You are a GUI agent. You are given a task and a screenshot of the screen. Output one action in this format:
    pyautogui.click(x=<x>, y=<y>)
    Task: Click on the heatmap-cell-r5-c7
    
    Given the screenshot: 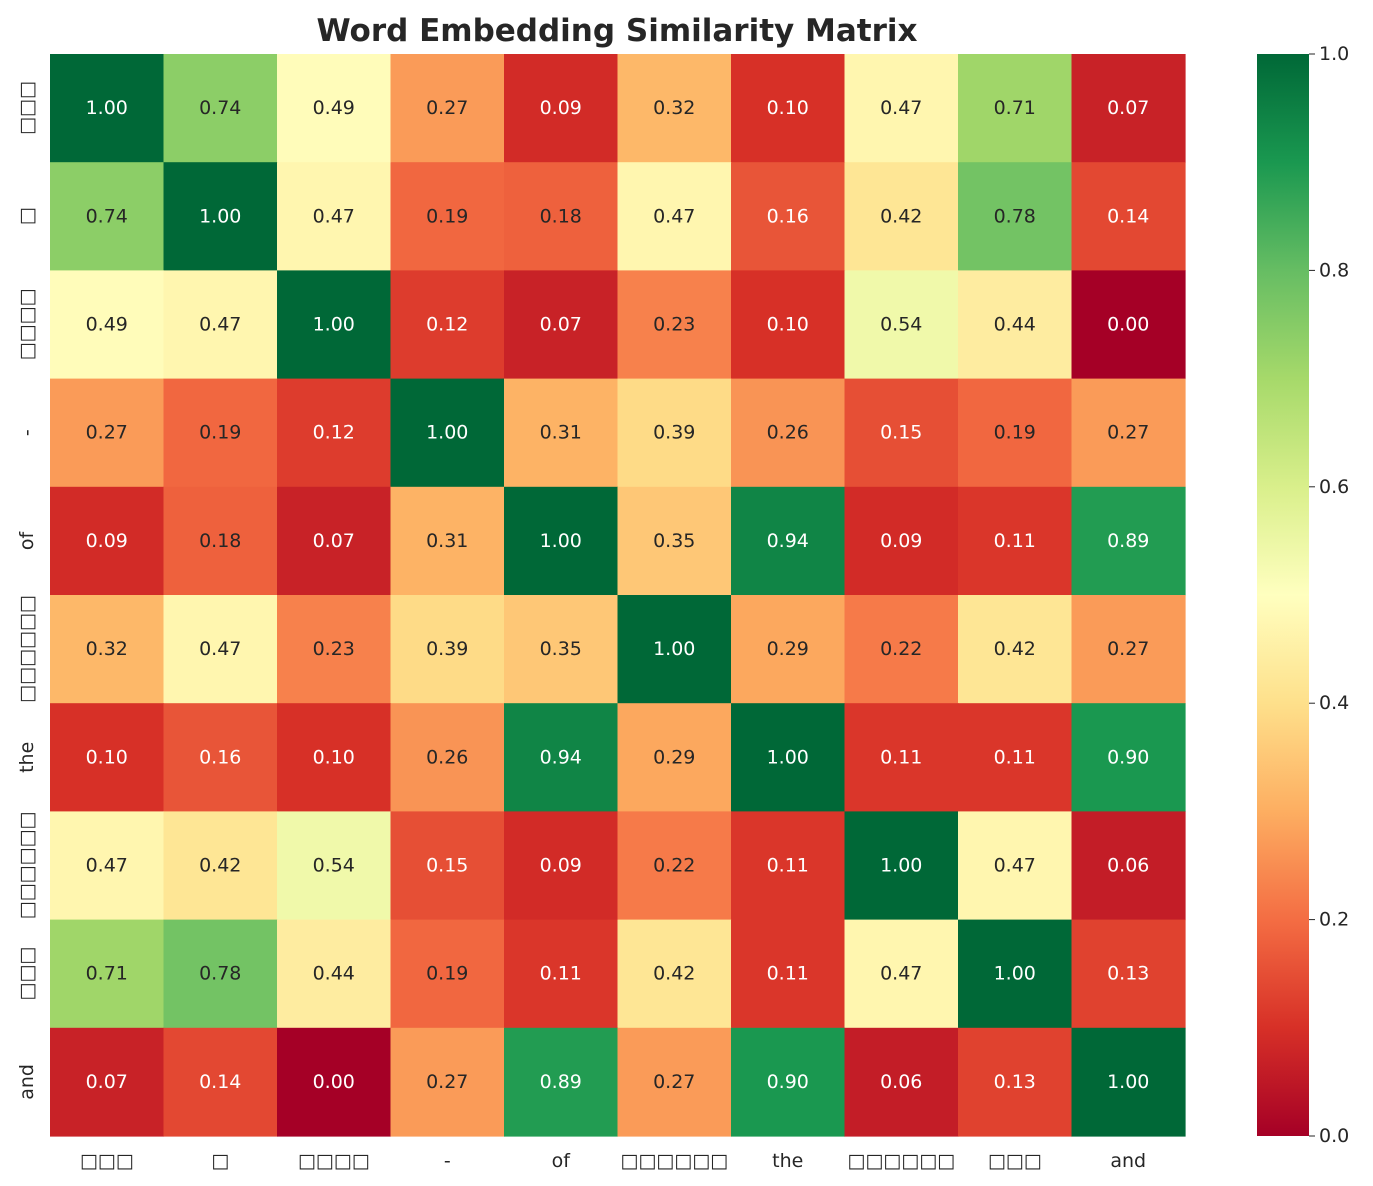 What is the action you would take?
    pyautogui.click(x=901, y=649)
    